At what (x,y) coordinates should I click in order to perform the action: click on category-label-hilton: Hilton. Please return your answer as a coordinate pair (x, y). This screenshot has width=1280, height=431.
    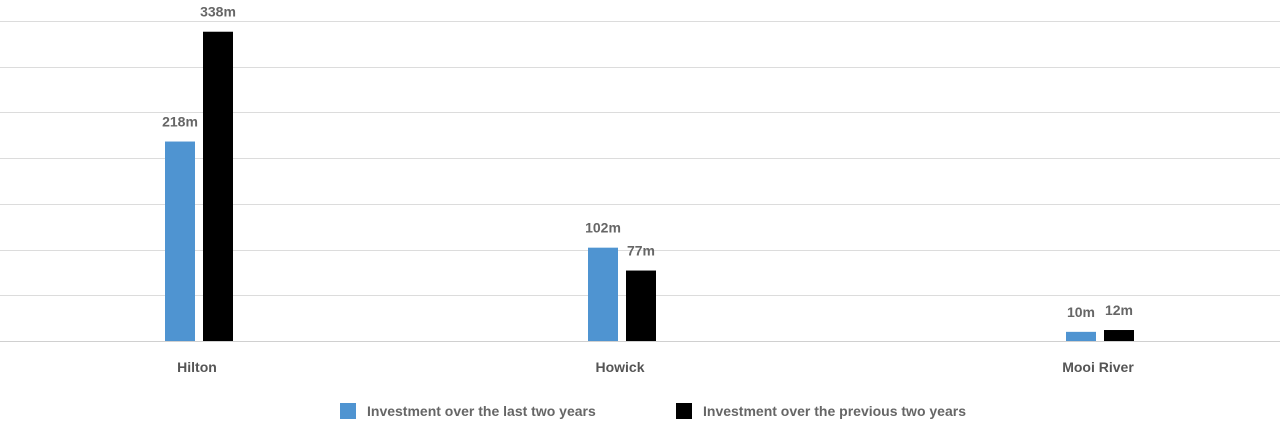
    Looking at the image, I should click on (197, 367).